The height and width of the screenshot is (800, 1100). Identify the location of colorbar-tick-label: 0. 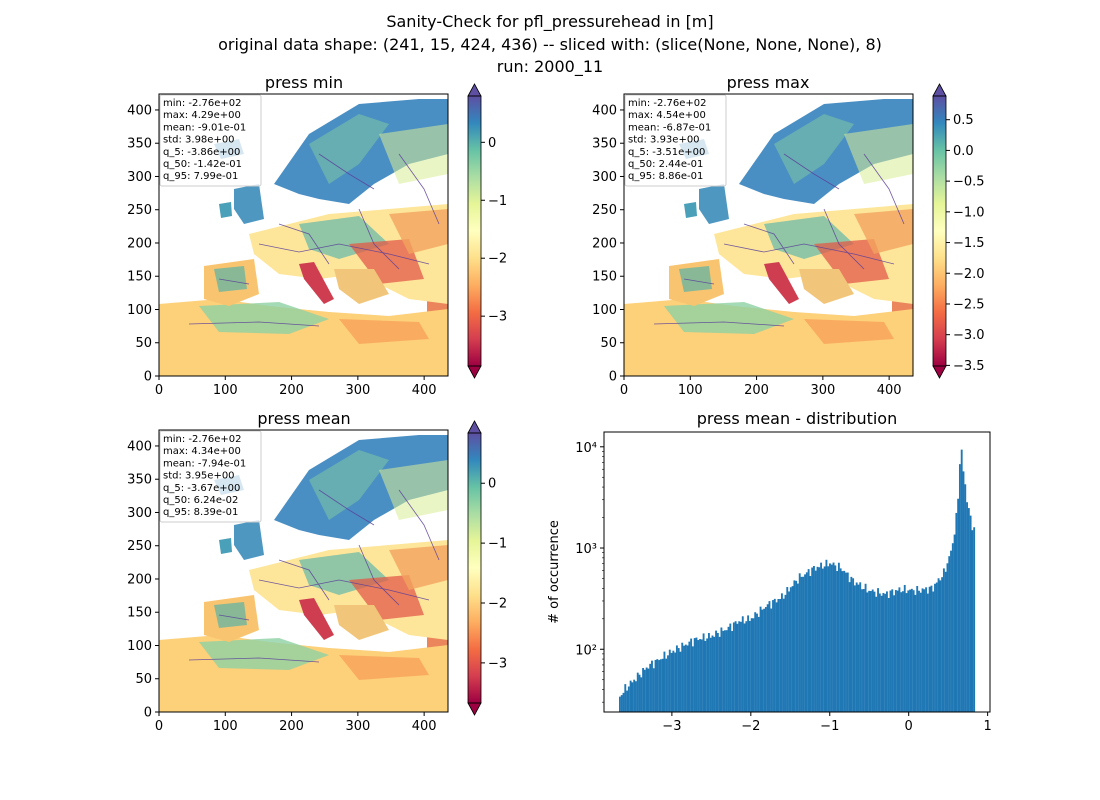
(492, 484).